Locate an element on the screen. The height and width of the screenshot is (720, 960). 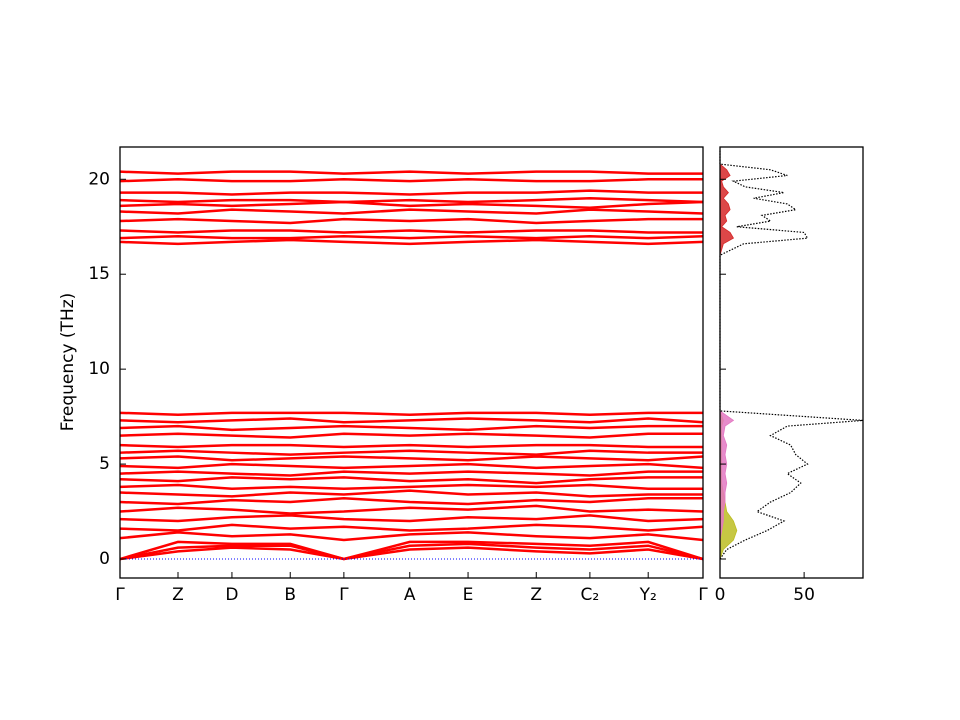
x-tick-label: B is located at coordinates (290, 595).